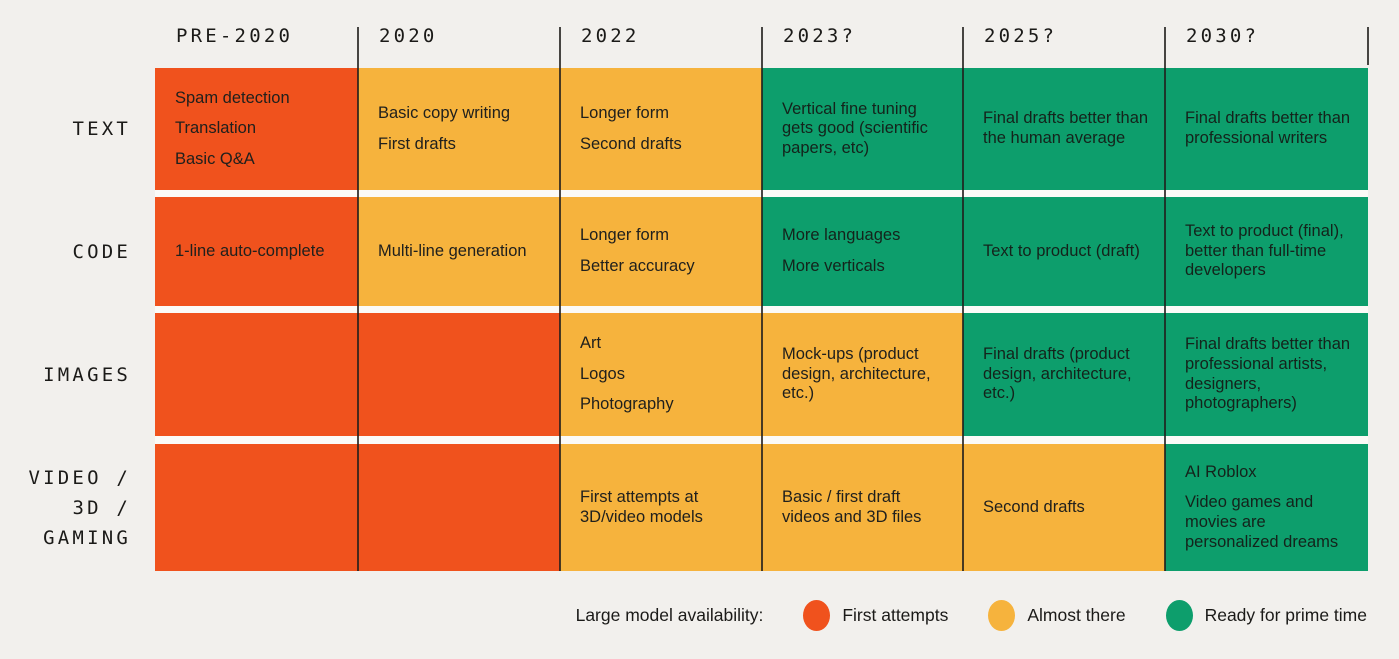 The height and width of the screenshot is (659, 1399). What do you see at coordinates (817, 615) in the screenshot?
I see `legend-dot-orange` at bounding box center [817, 615].